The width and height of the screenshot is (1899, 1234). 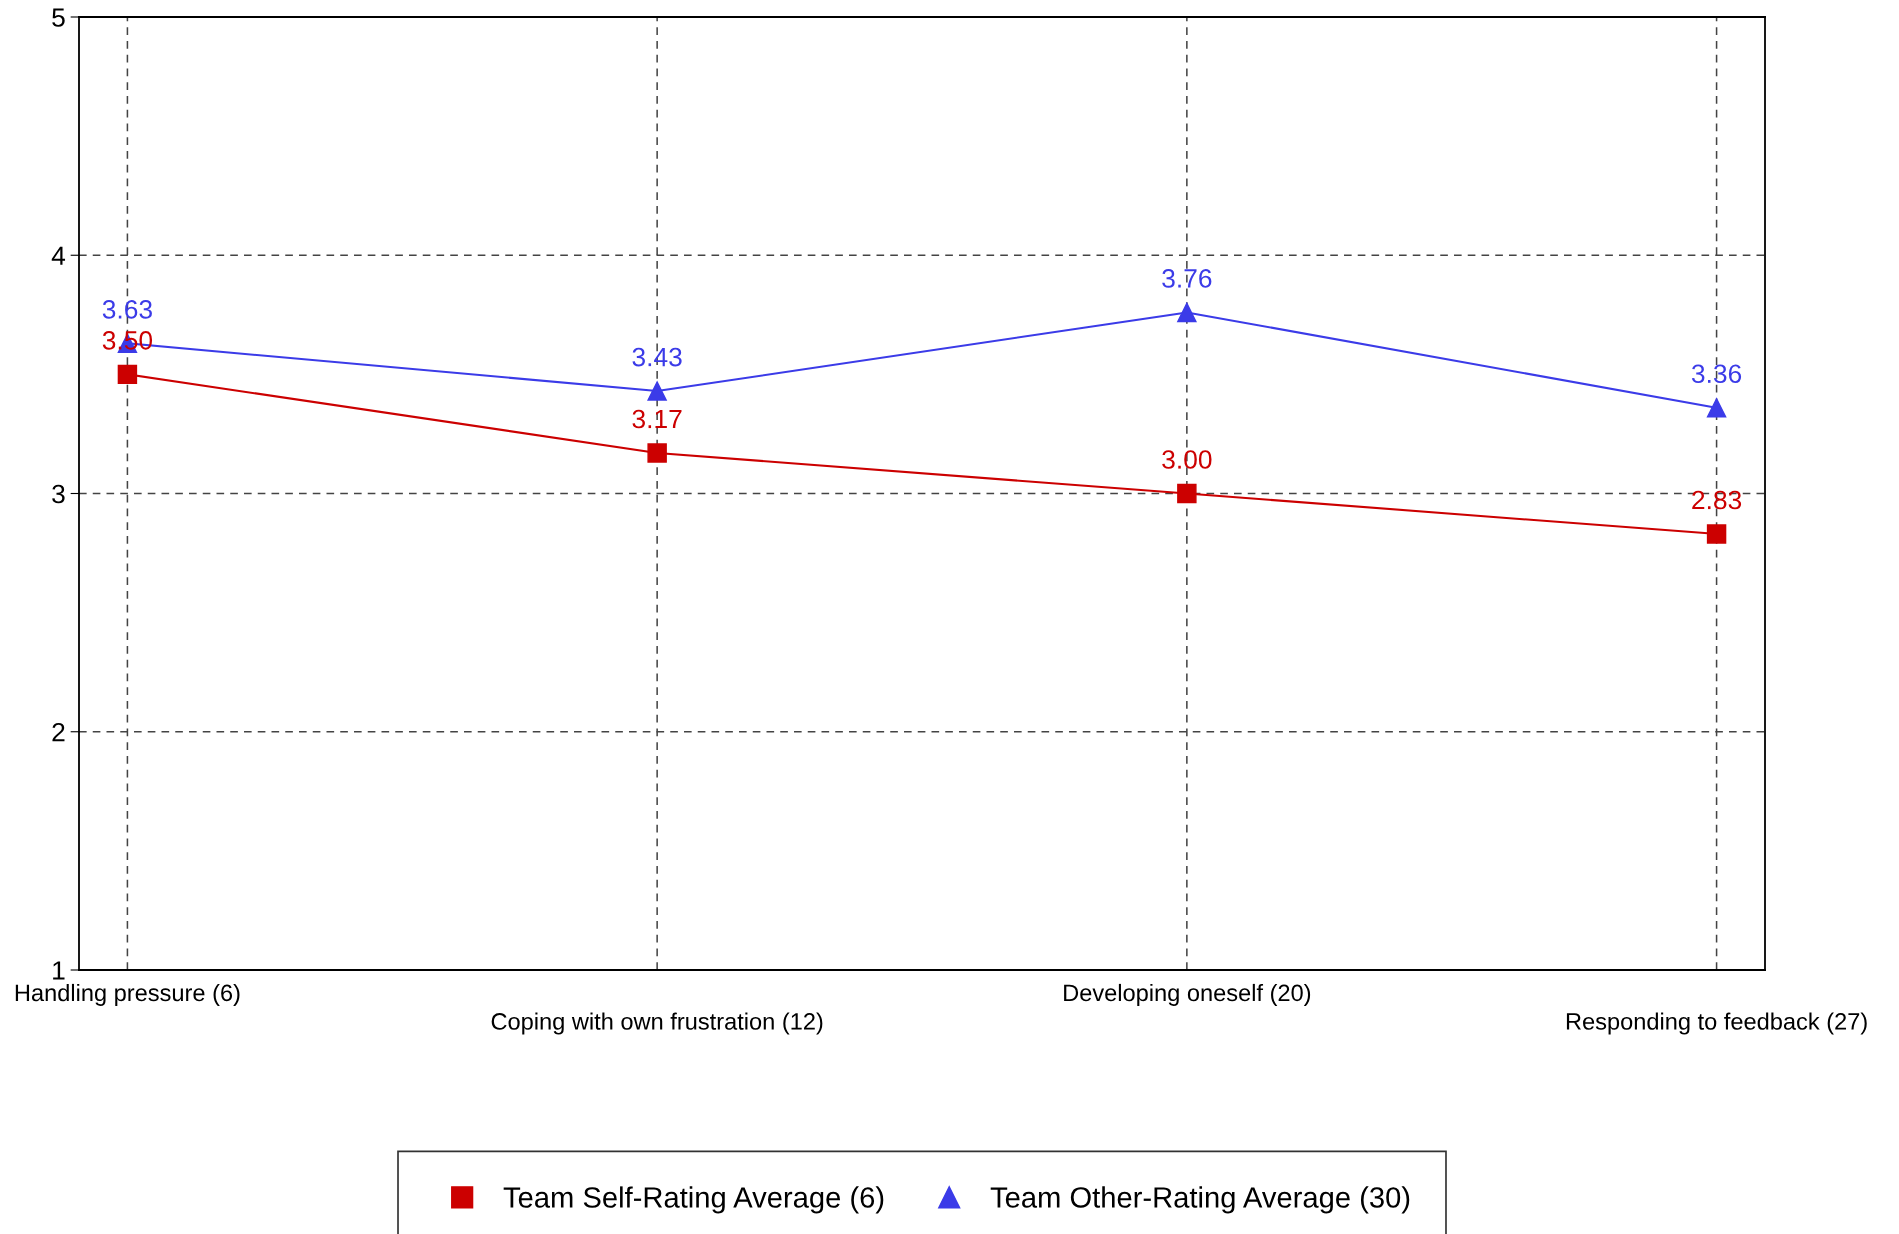 I want to click on data-label: 3.36, so click(x=1716, y=374).